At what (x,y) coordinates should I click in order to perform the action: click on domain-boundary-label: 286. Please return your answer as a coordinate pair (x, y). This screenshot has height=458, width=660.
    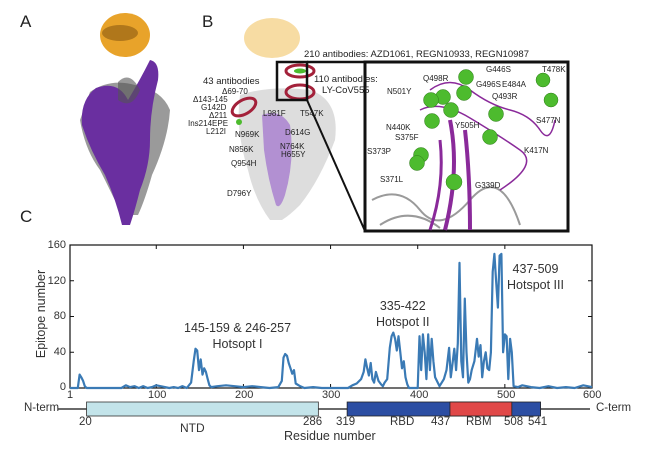
    Looking at the image, I should click on (313, 422).